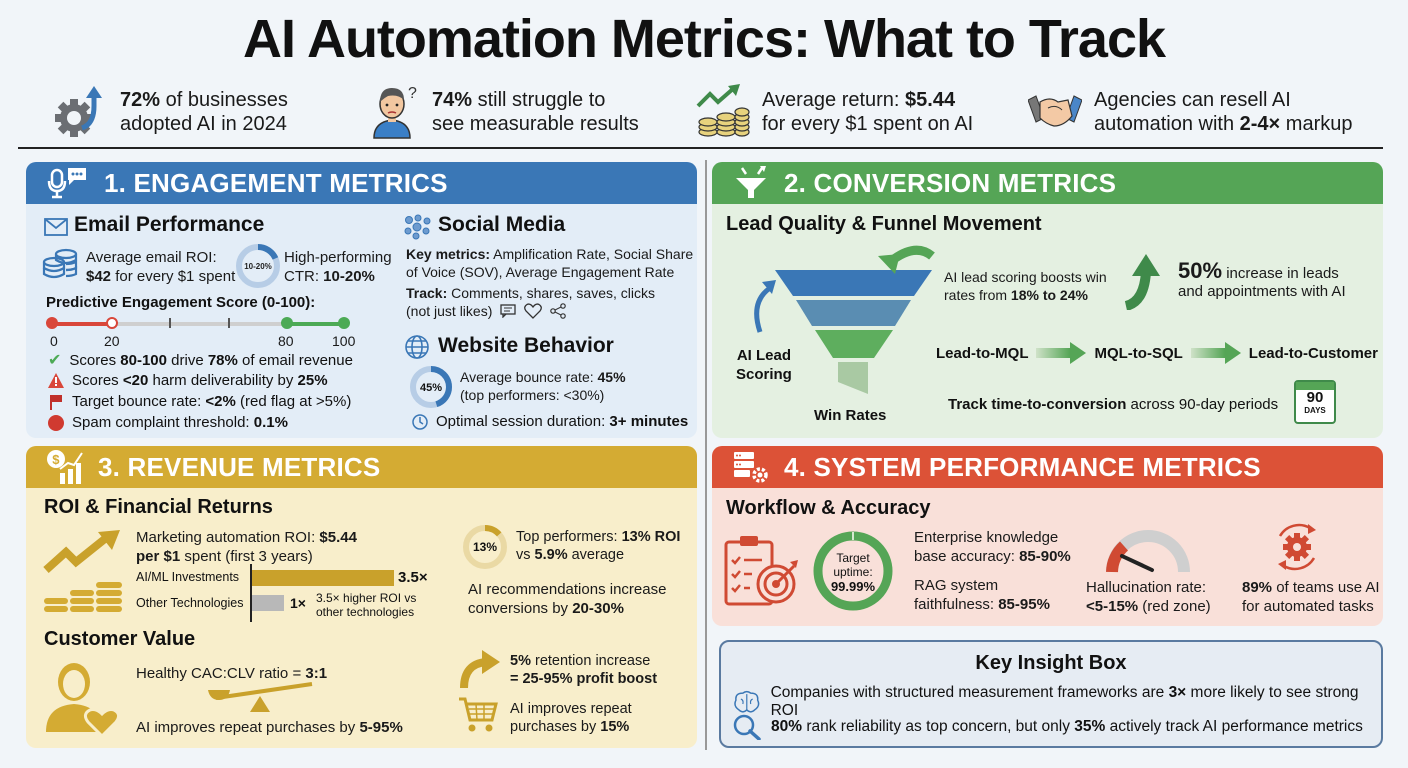 The image size is (1408, 768). Describe the element at coordinates (764, 365) in the screenshot. I see `ai-lead-scoring-label: AI Lead Scoring` at that location.